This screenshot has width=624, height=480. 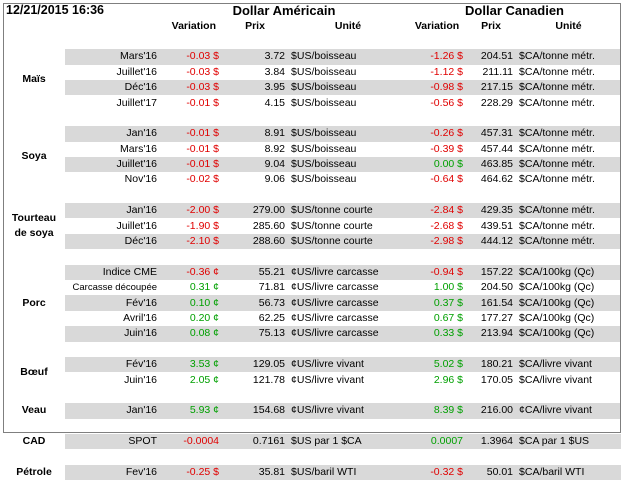 I want to click on usd-variation-cell: -2.00 $, so click(x=191, y=211).